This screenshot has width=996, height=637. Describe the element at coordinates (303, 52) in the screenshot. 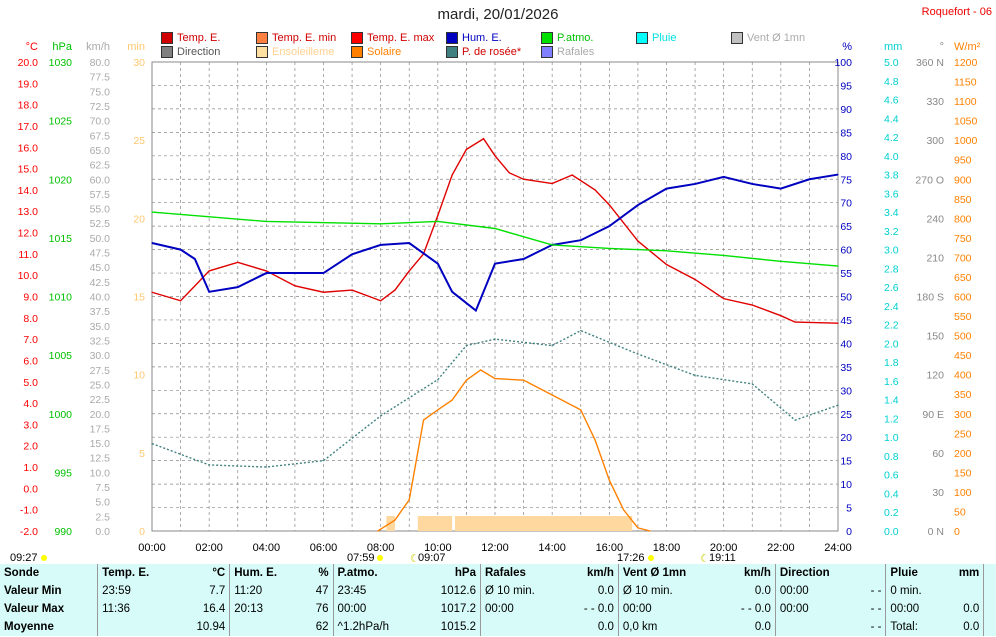

I see `legend-label: Ensoleilleme` at that location.